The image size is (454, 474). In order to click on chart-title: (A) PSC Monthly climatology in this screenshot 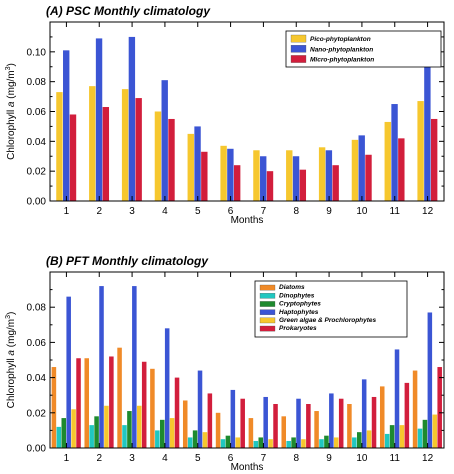, I will do `click(128, 11)`.